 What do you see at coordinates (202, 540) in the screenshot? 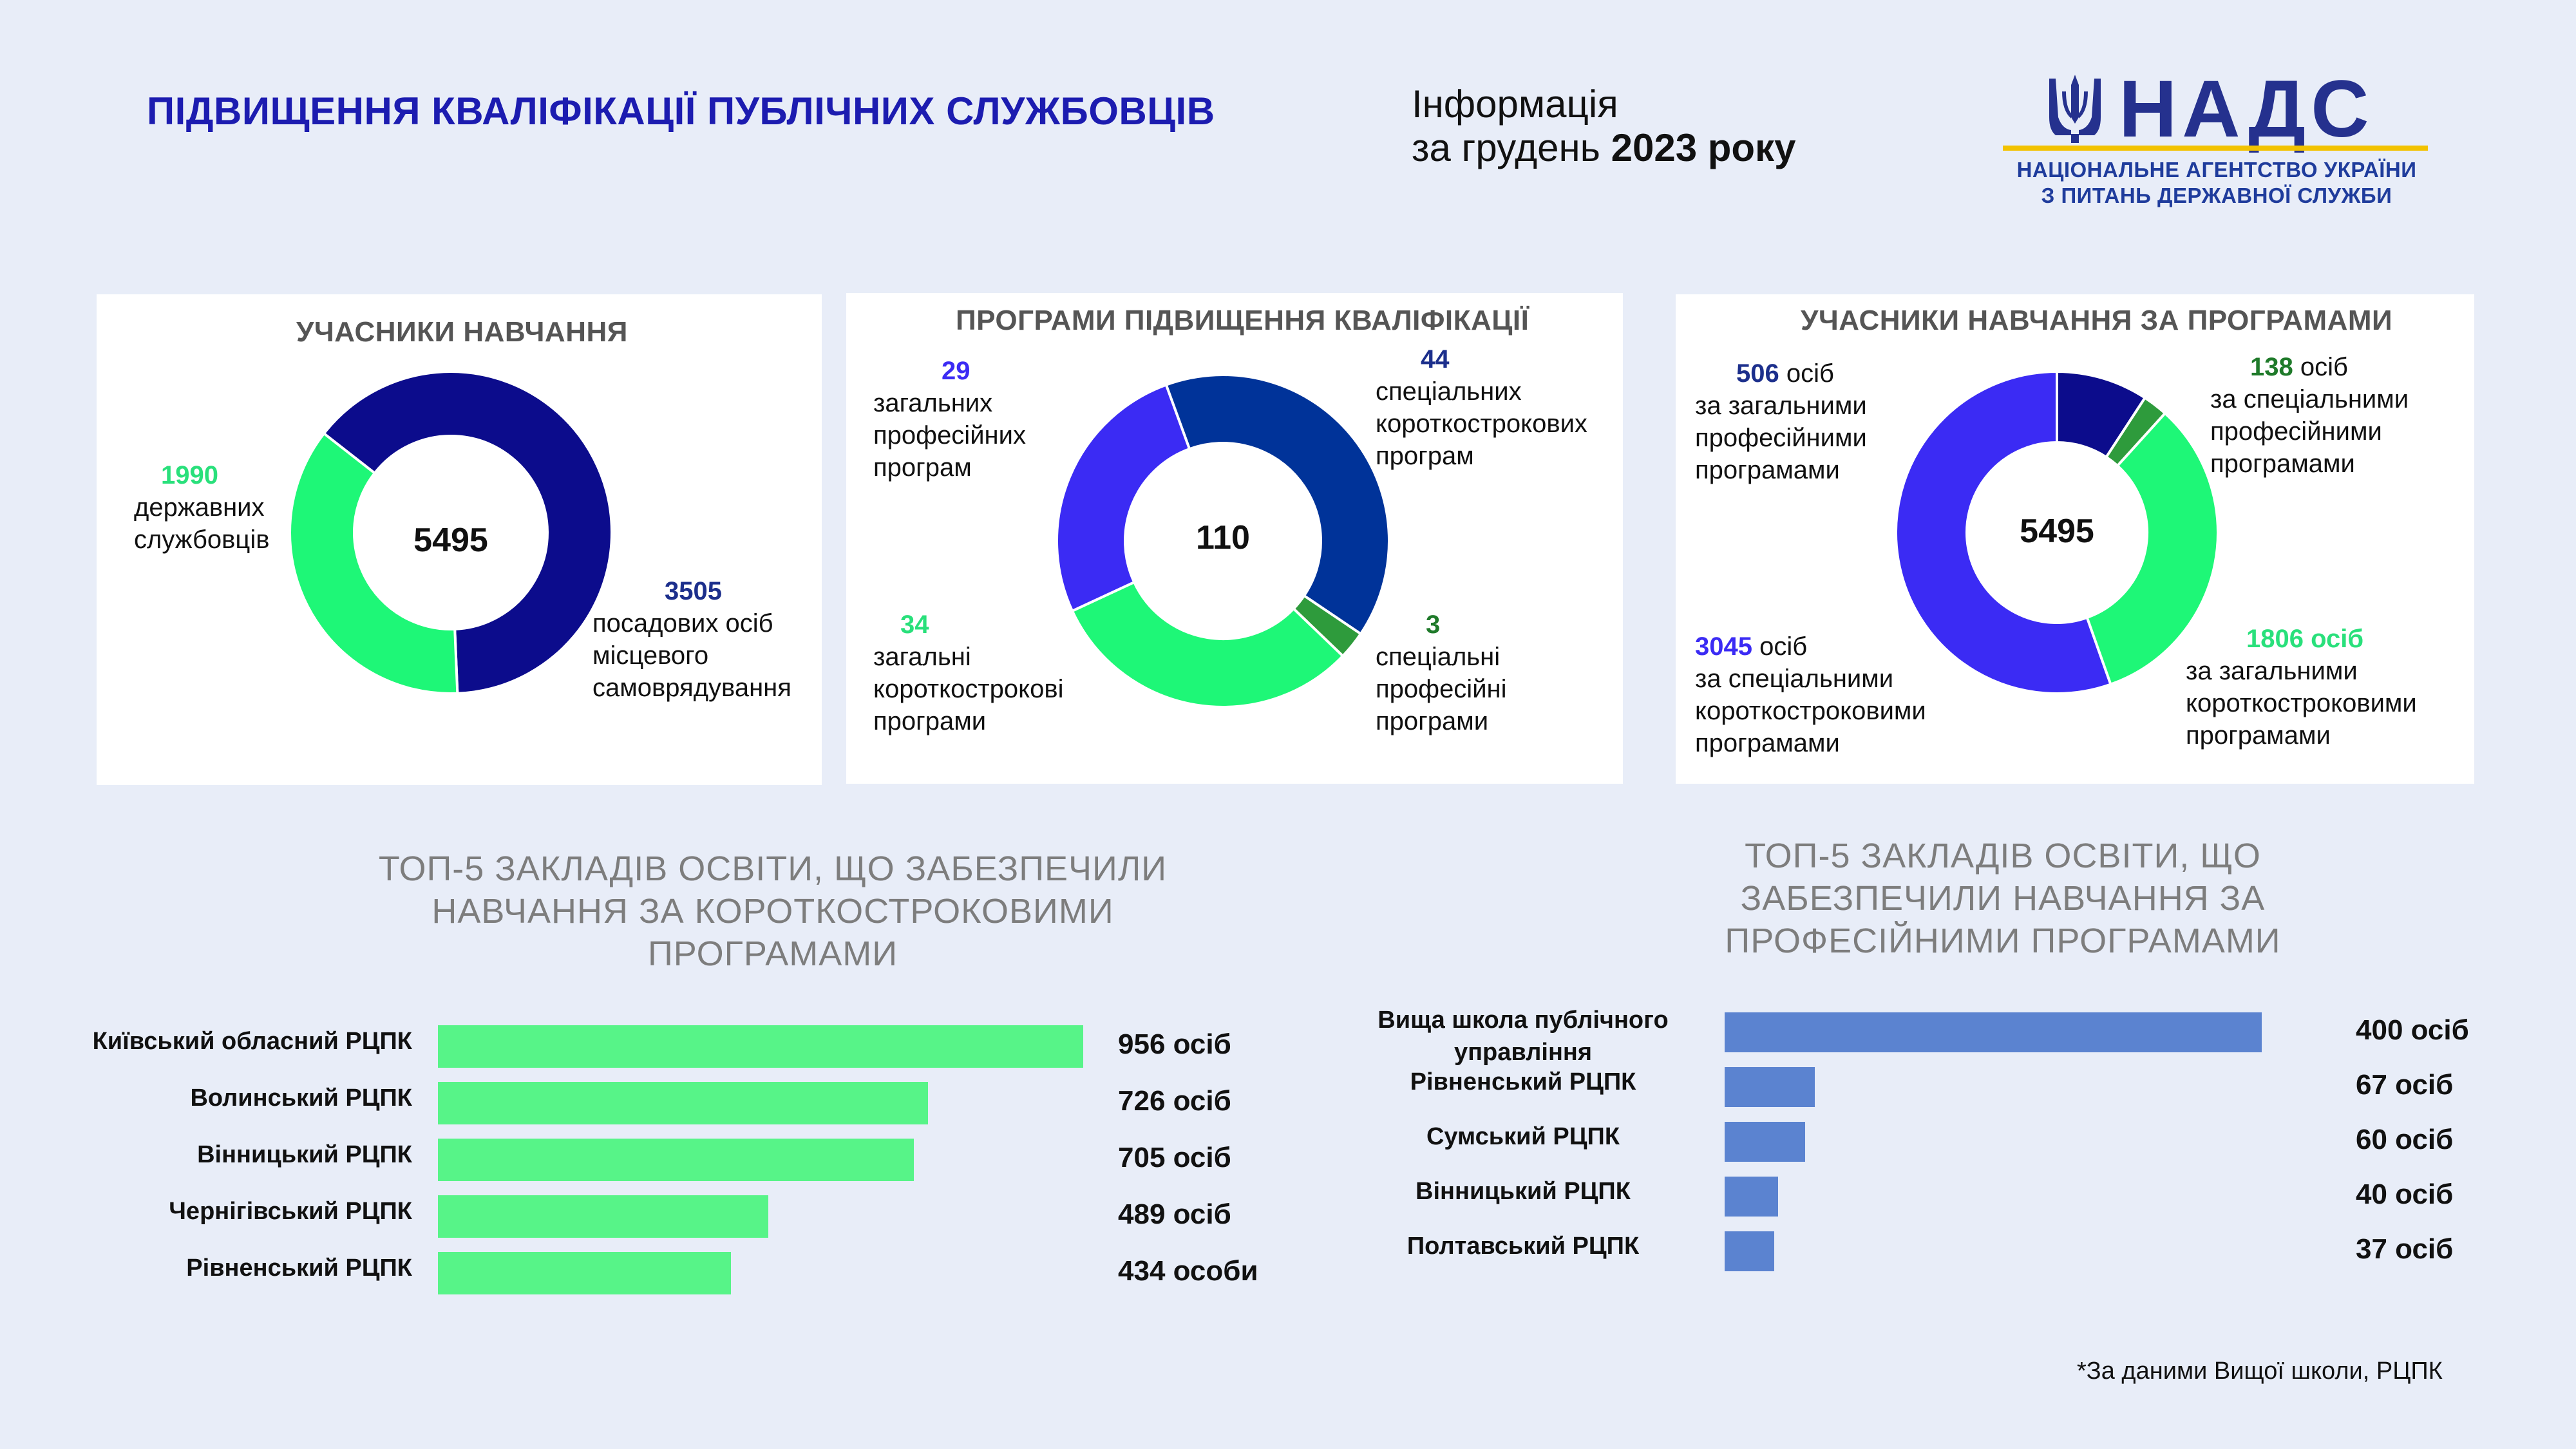
I see `slice-text: службовців` at bounding box center [202, 540].